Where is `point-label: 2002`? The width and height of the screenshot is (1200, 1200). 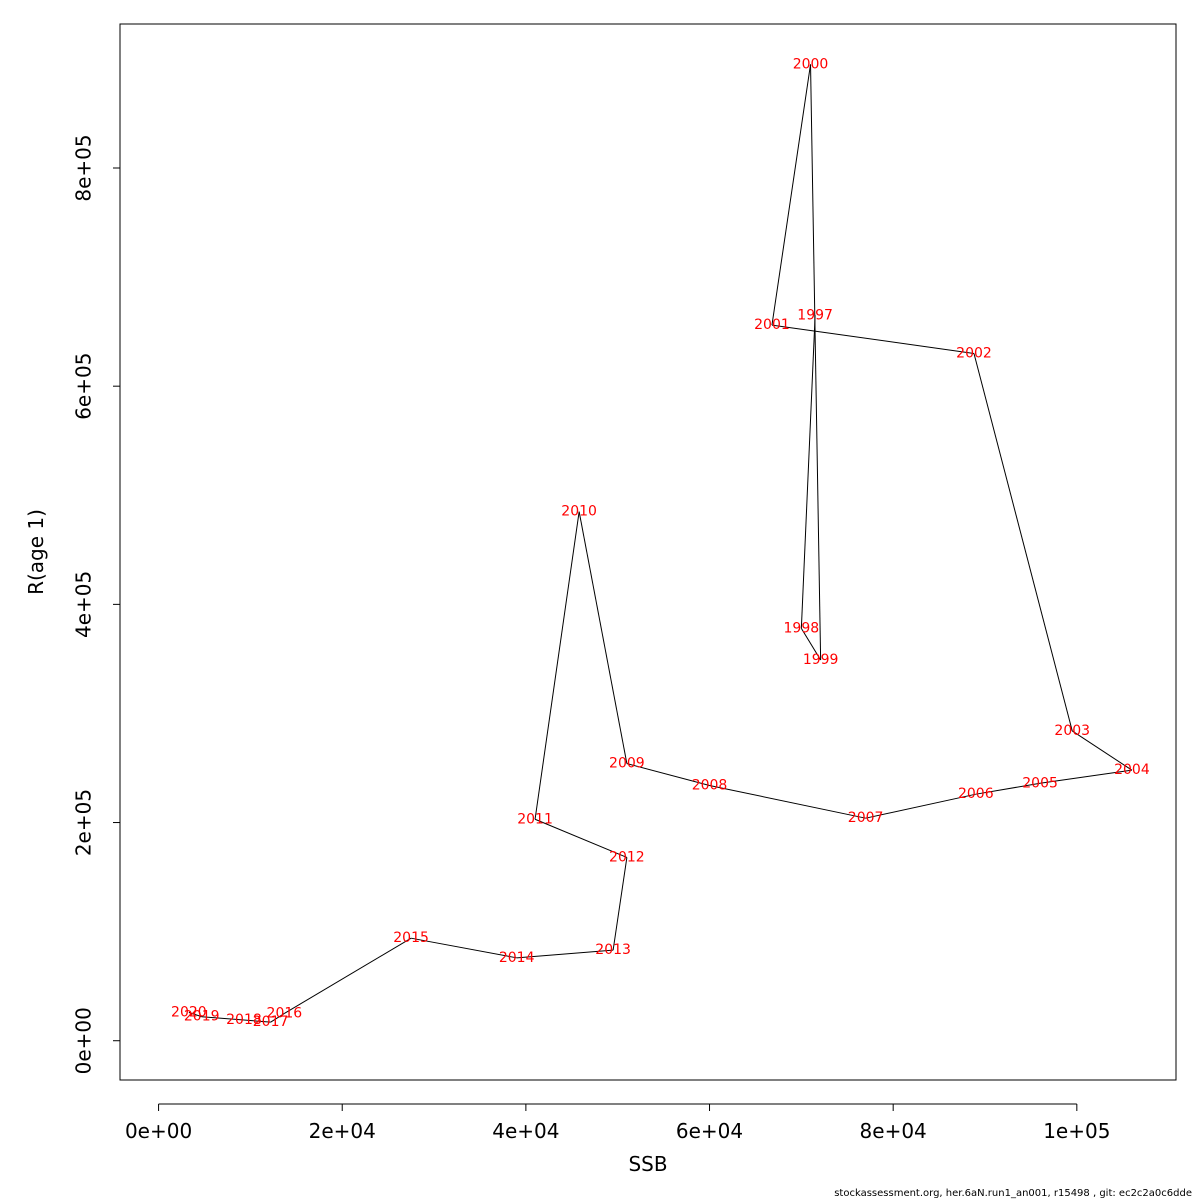
point-label: 2002 is located at coordinates (974, 353).